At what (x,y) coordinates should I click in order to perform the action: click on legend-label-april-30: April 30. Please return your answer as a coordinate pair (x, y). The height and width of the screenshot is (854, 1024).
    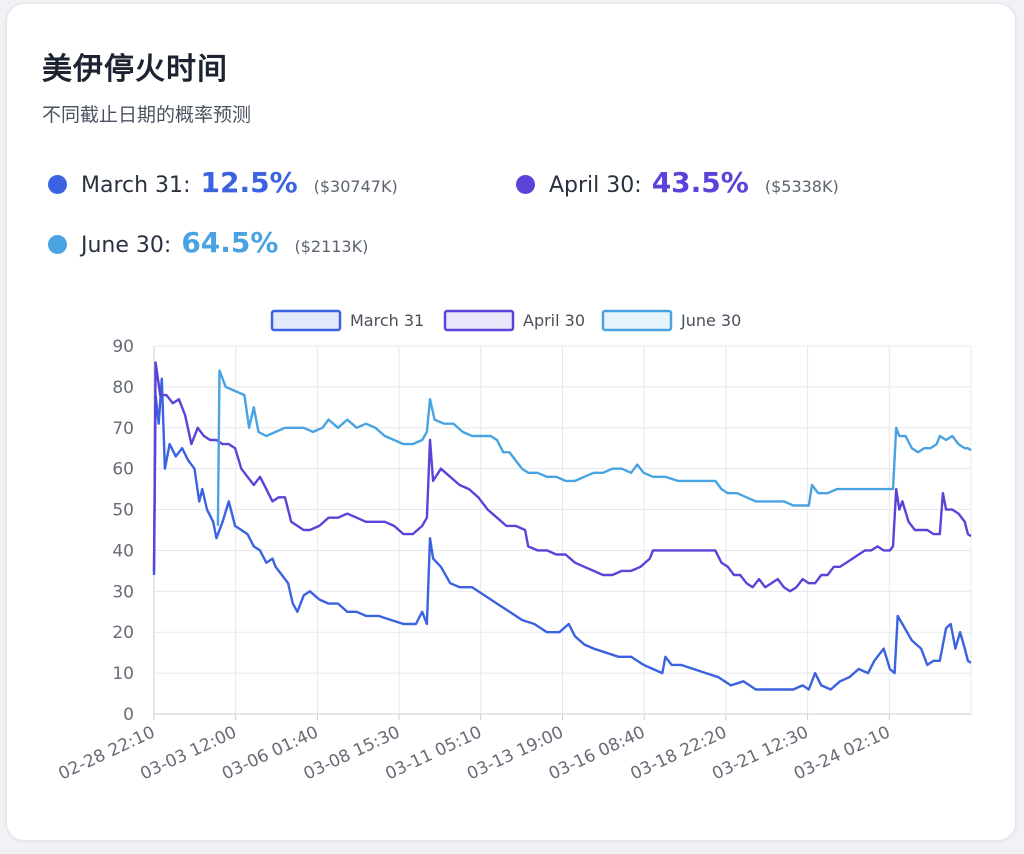
    Looking at the image, I should click on (554, 320).